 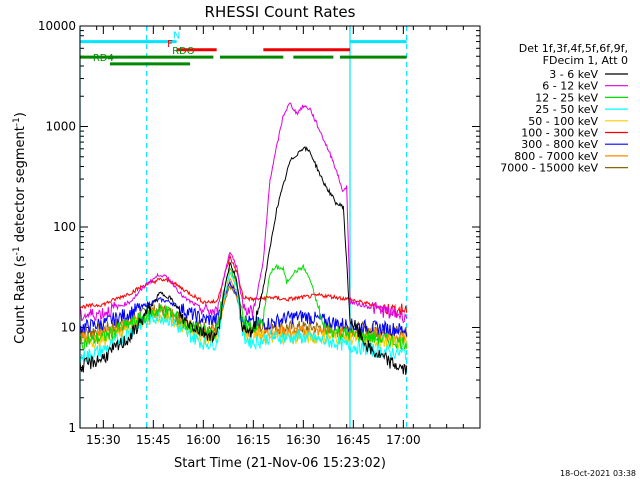 I want to click on chart-title: RHESSI Count Rates, so click(x=280, y=12).